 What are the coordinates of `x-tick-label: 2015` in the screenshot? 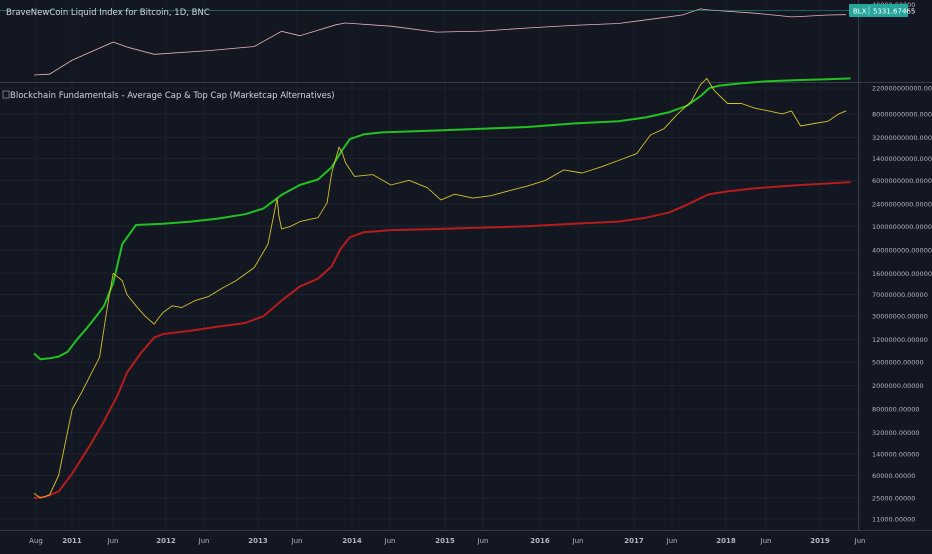 It's located at (445, 541).